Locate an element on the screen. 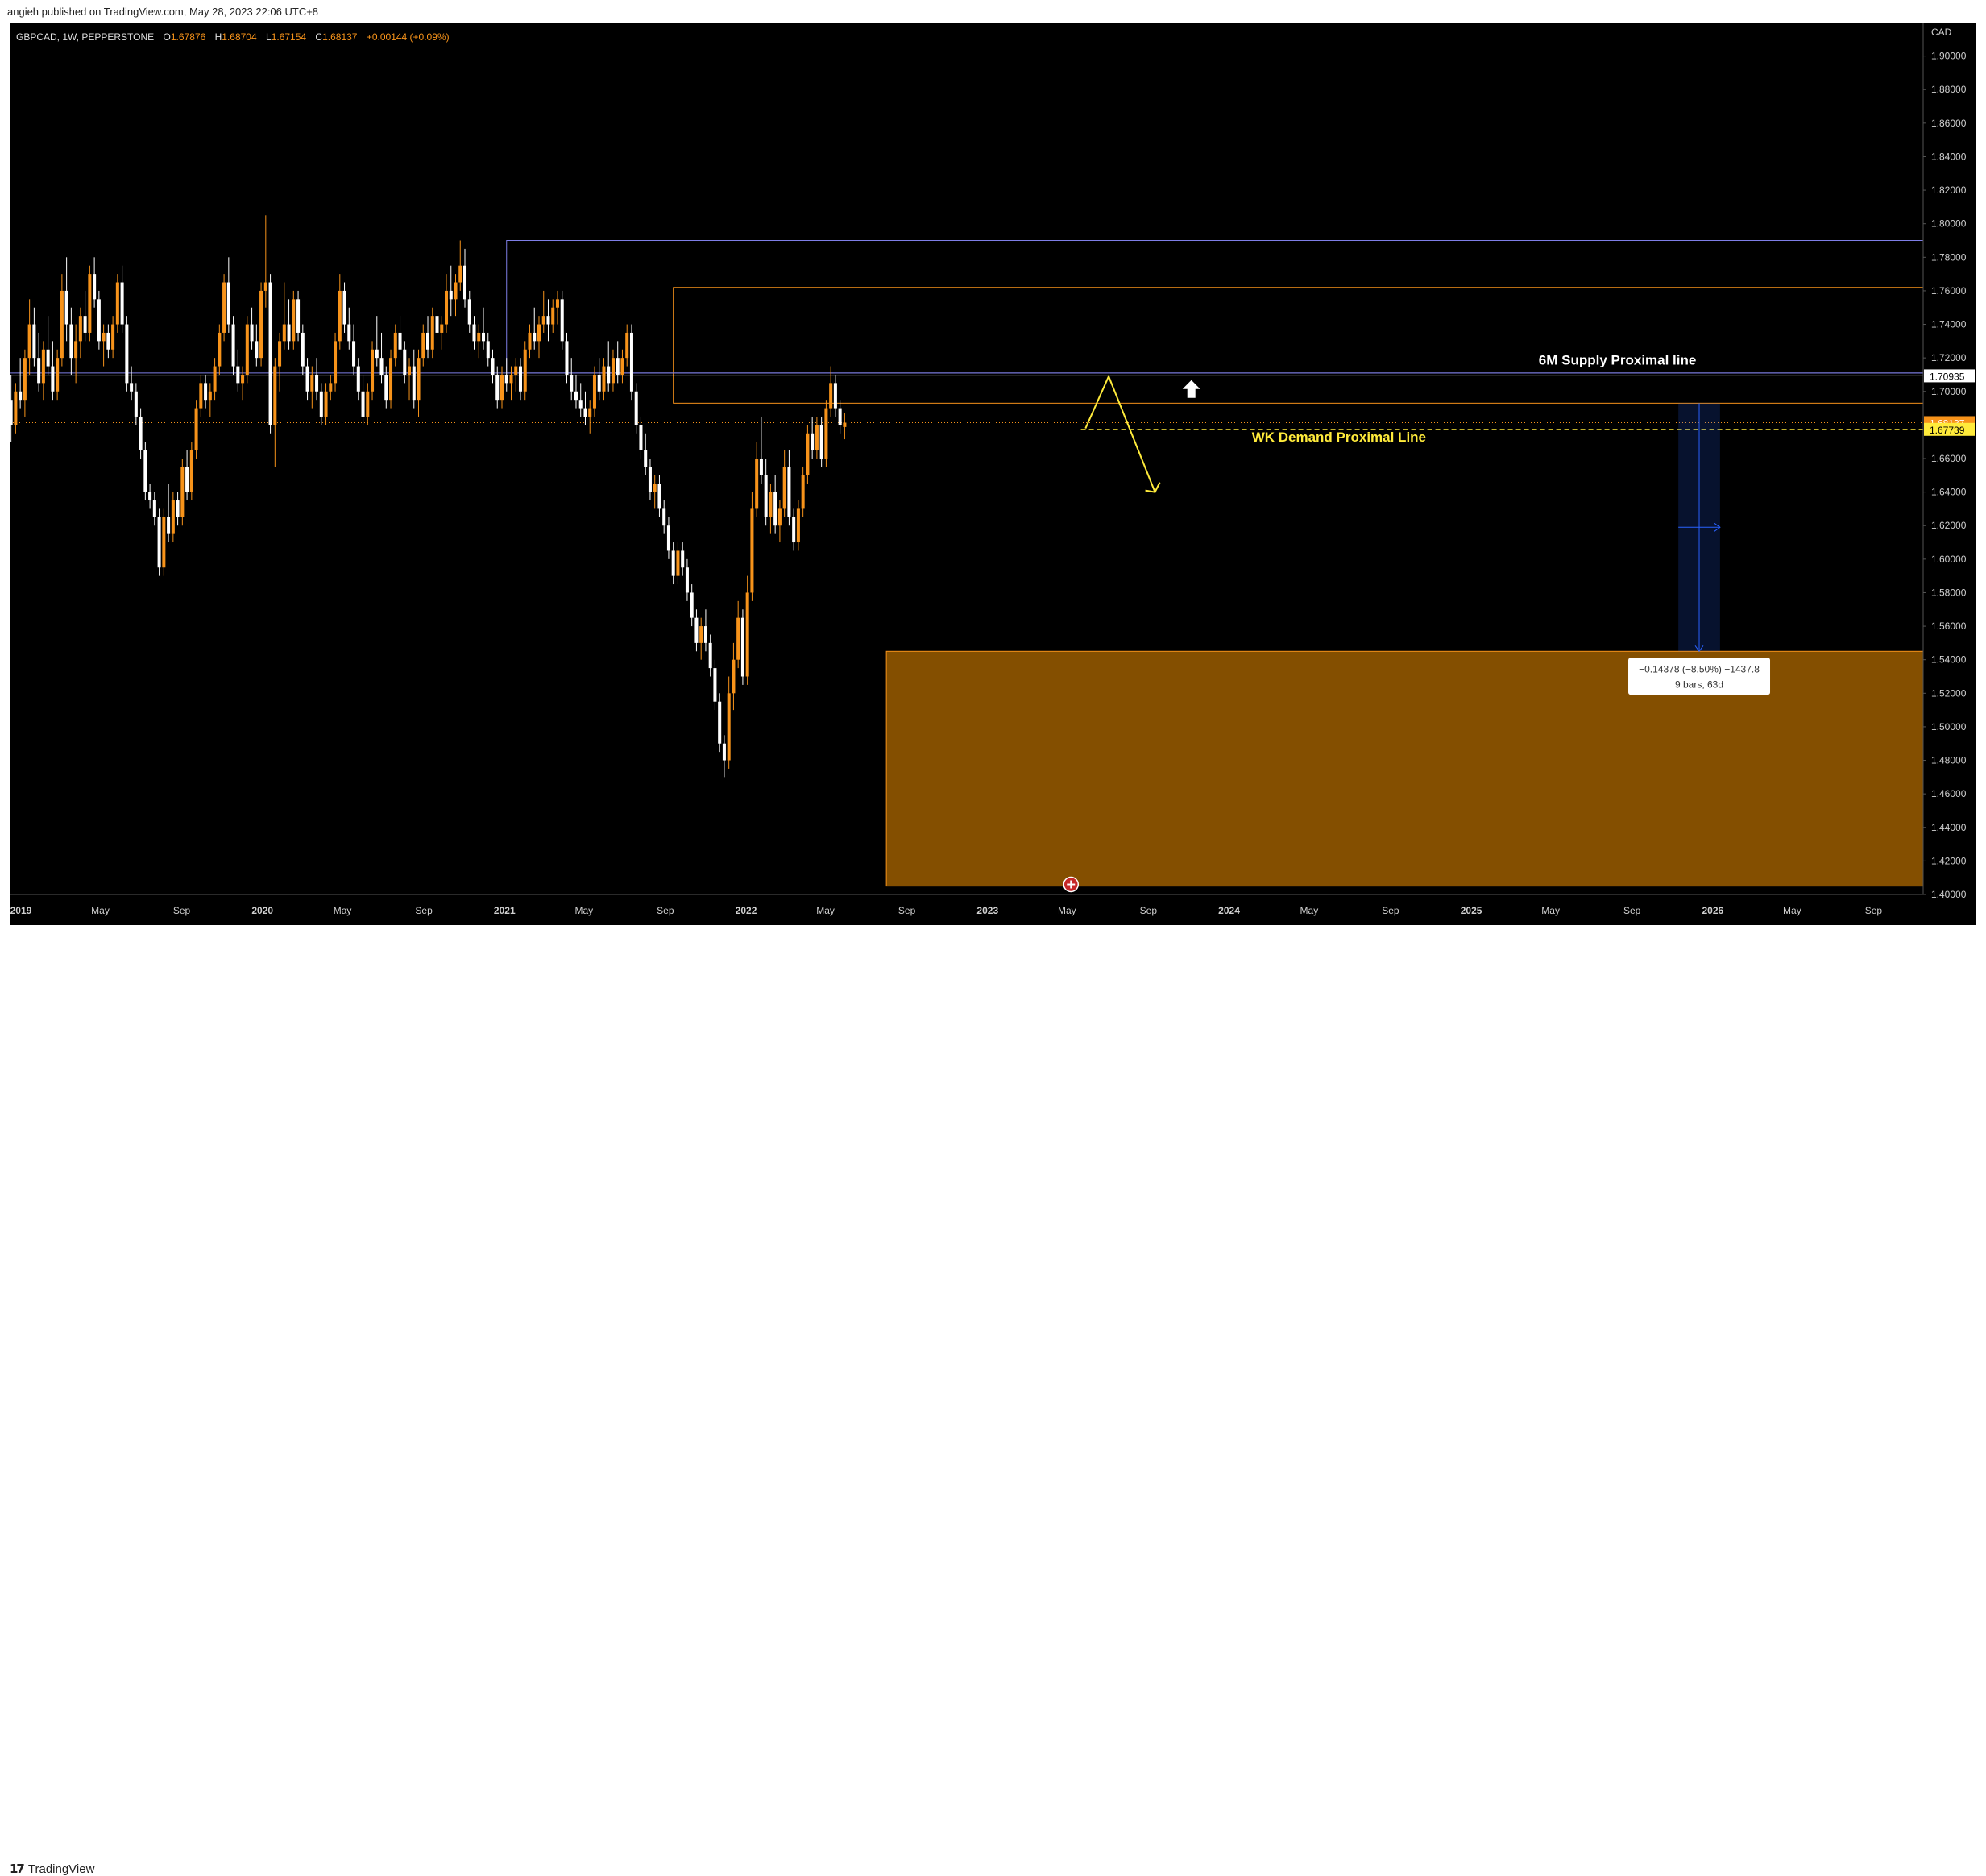 Image resolution: width=1986 pixels, height=1876 pixels. price-tick-label: 1.42000 is located at coordinates (1949, 860).